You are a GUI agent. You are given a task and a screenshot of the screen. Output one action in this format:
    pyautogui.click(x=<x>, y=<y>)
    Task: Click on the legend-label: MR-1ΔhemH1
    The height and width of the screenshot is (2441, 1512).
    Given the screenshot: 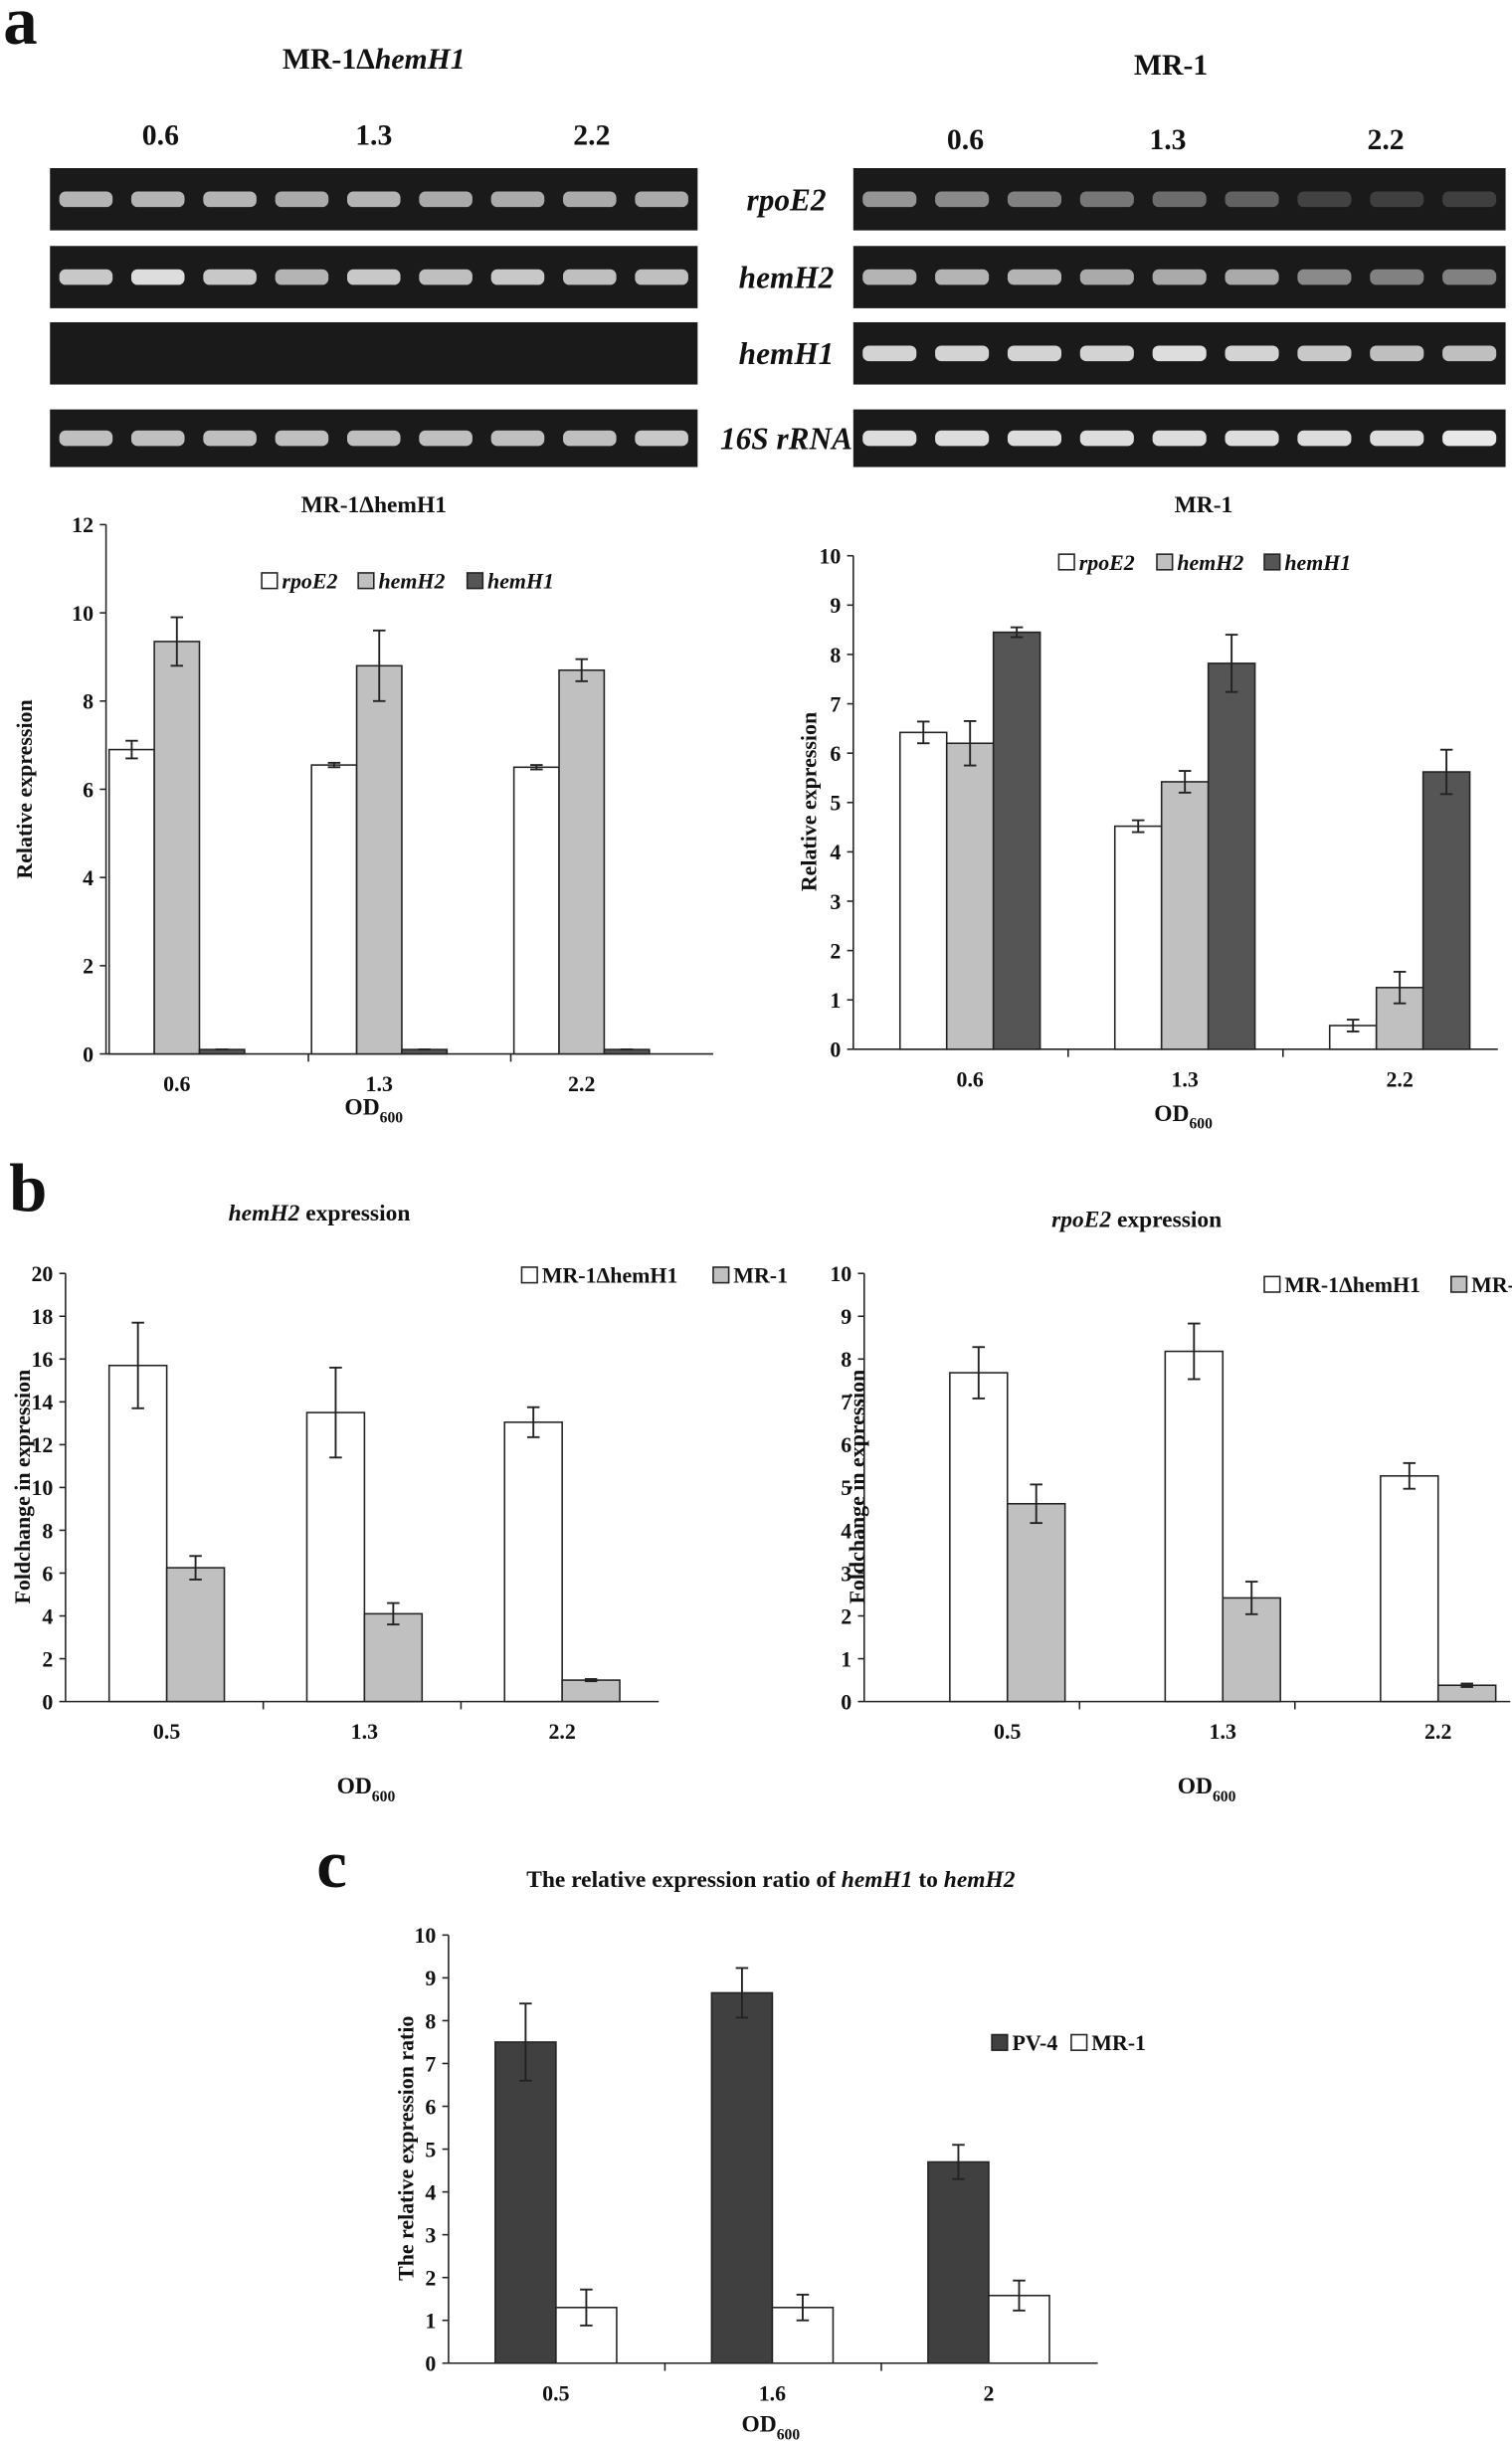 What is the action you would take?
    pyautogui.click(x=1352, y=1284)
    